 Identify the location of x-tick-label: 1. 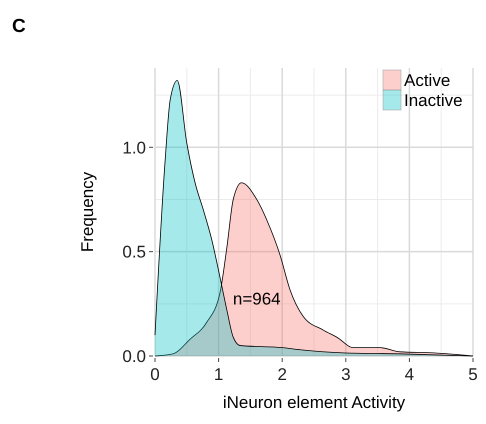
(219, 374).